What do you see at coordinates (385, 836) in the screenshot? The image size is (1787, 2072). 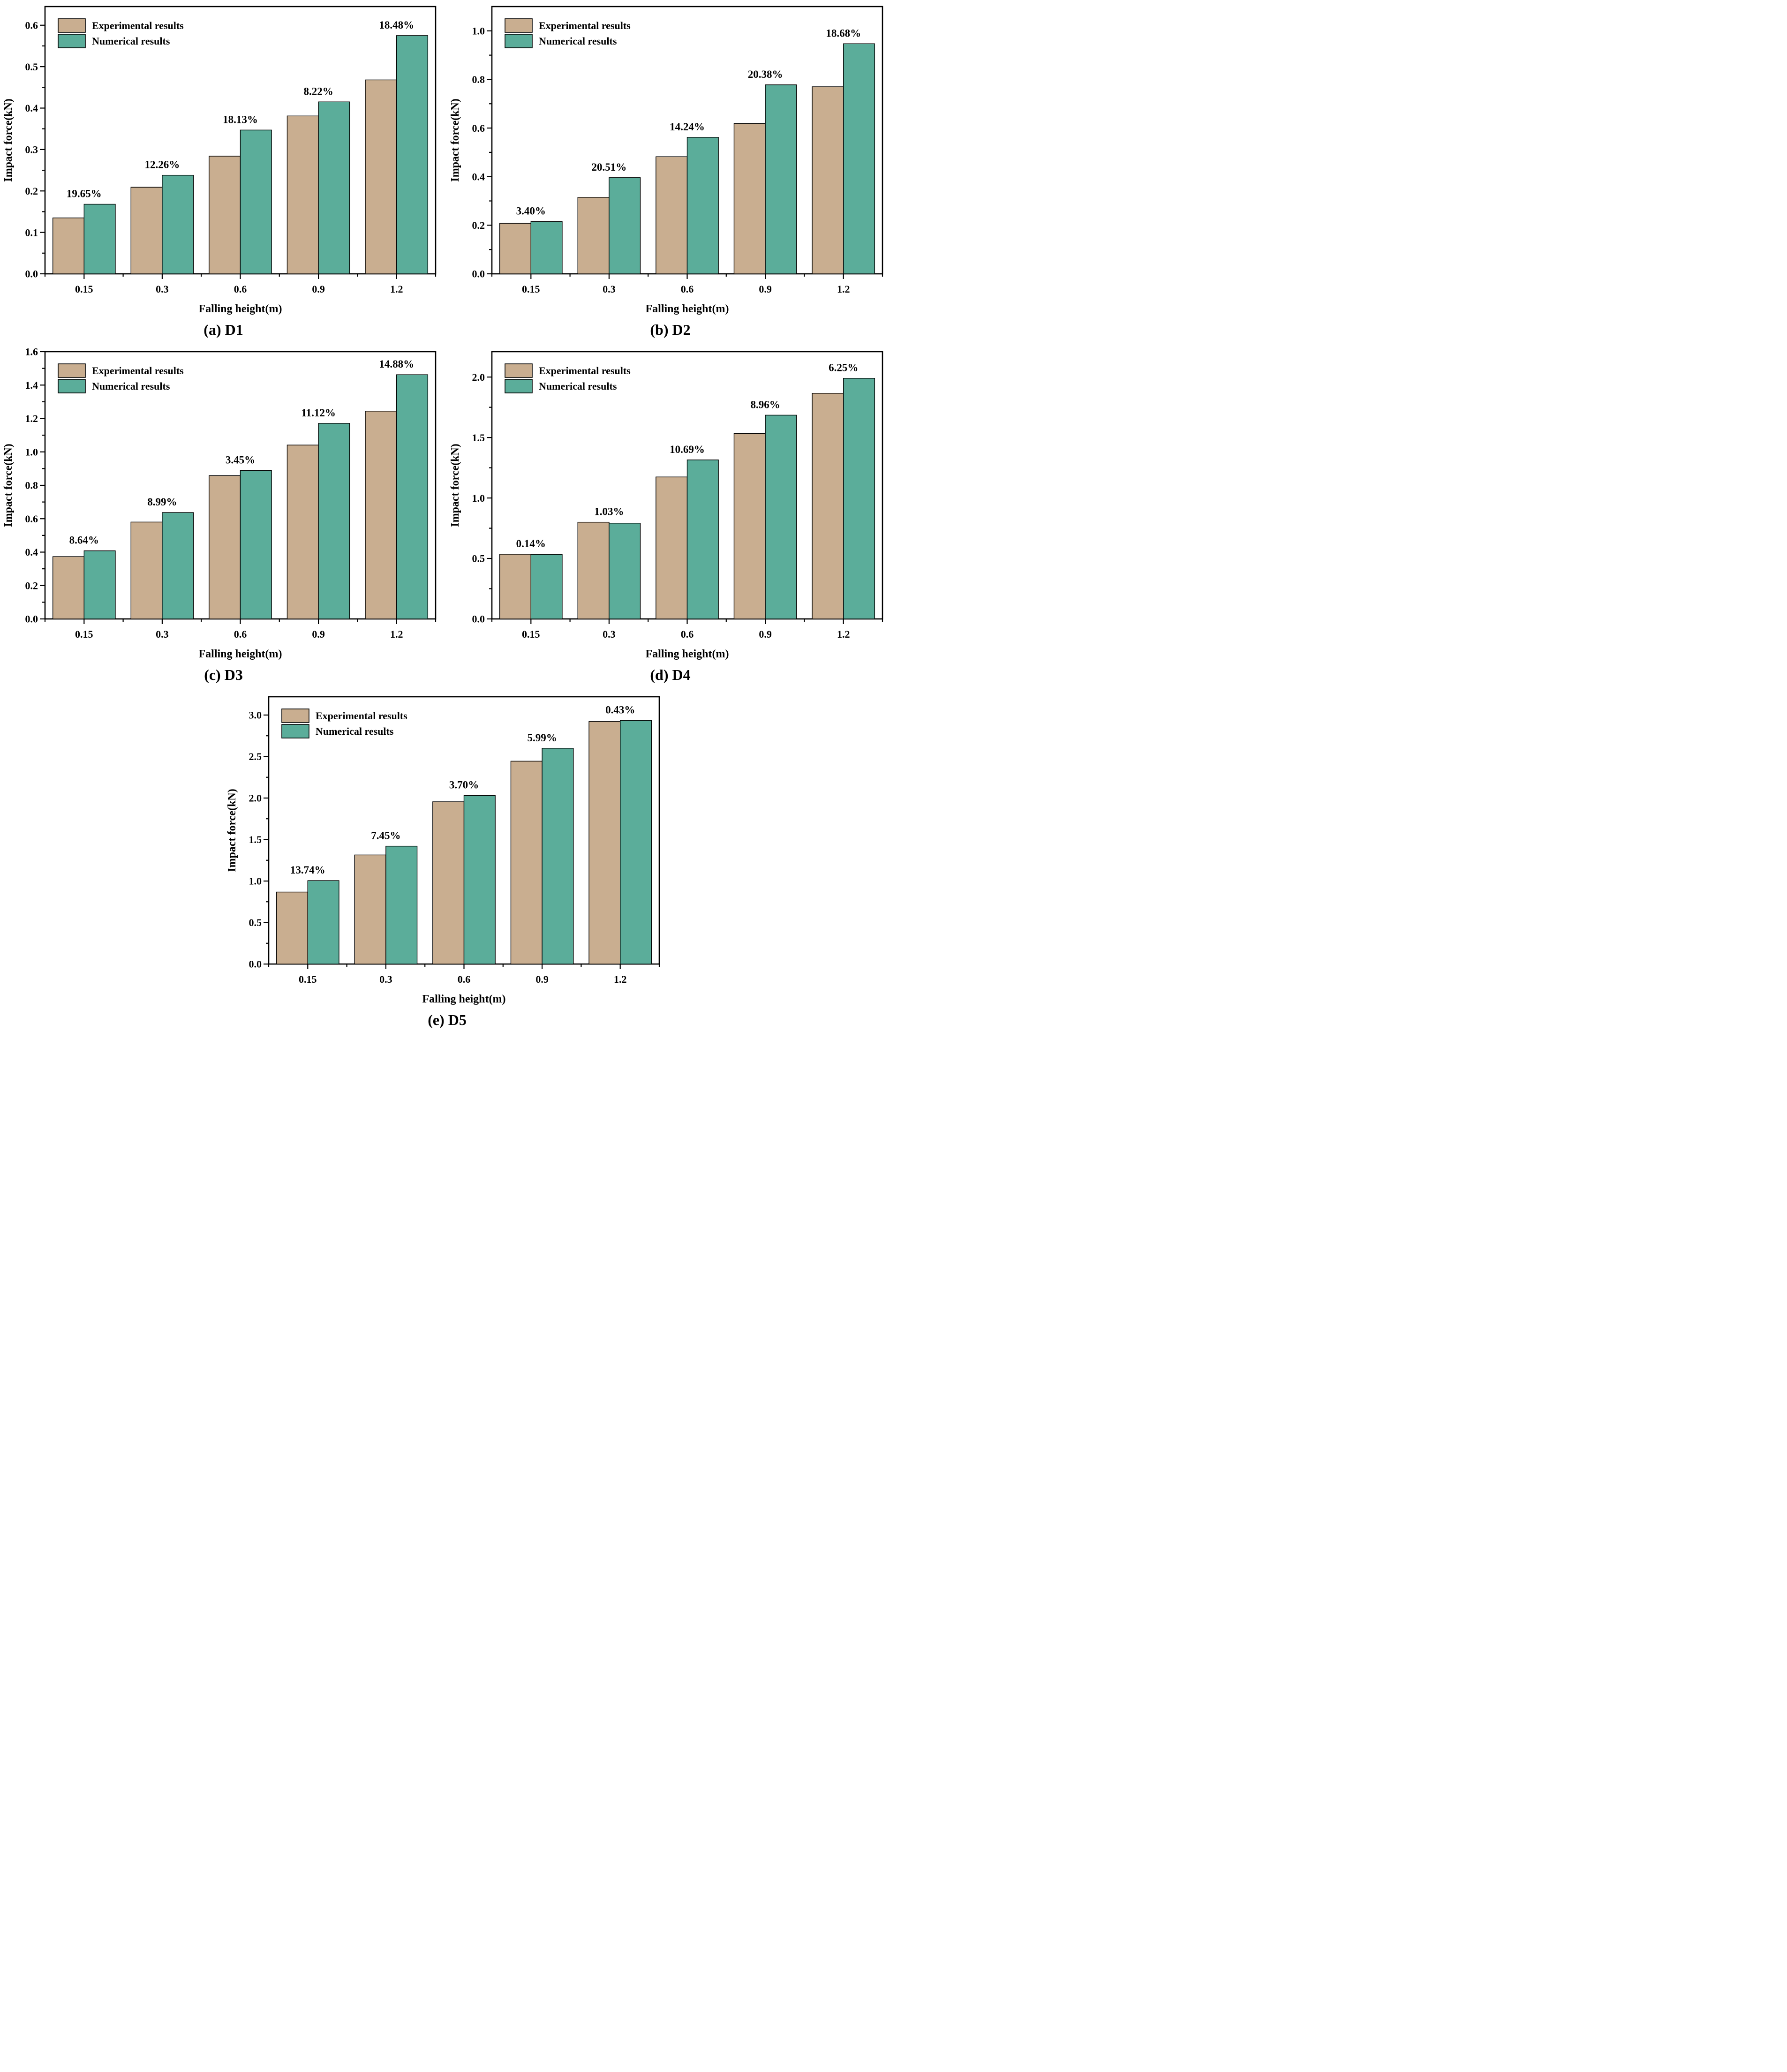 I see `pct-diff-label: 7.45%` at bounding box center [385, 836].